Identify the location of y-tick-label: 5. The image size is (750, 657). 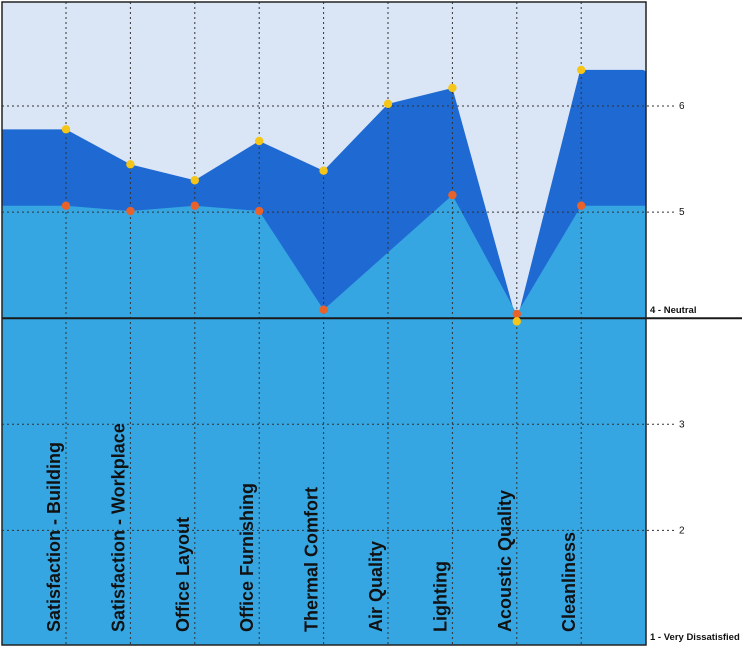
(682, 212).